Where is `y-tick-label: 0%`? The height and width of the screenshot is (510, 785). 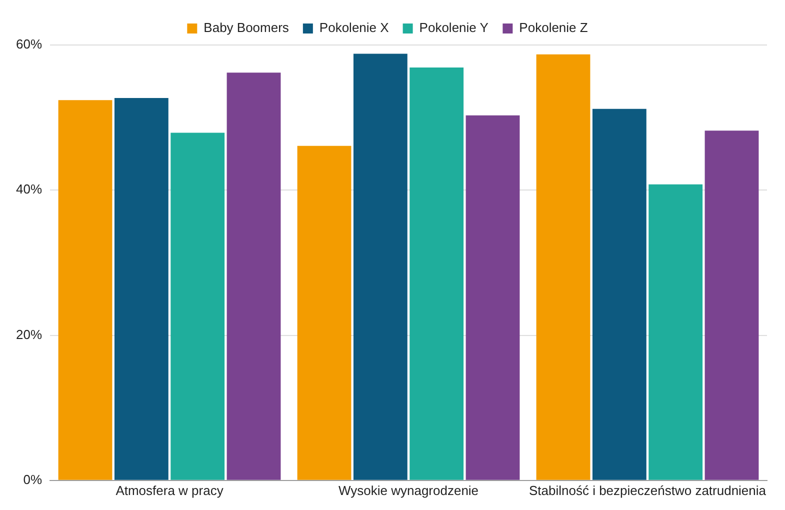 y-tick-label: 0% is located at coordinates (32, 479).